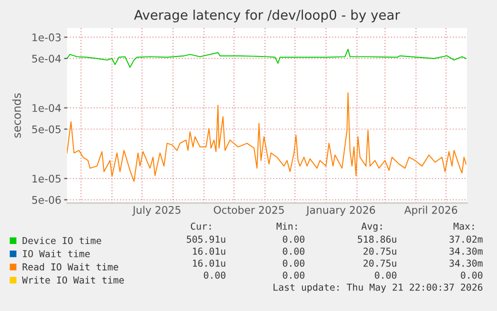 The width and height of the screenshot is (497, 311). What do you see at coordinates (62, 240) in the screenshot?
I see `legend-label: Device IO time` at bounding box center [62, 240].